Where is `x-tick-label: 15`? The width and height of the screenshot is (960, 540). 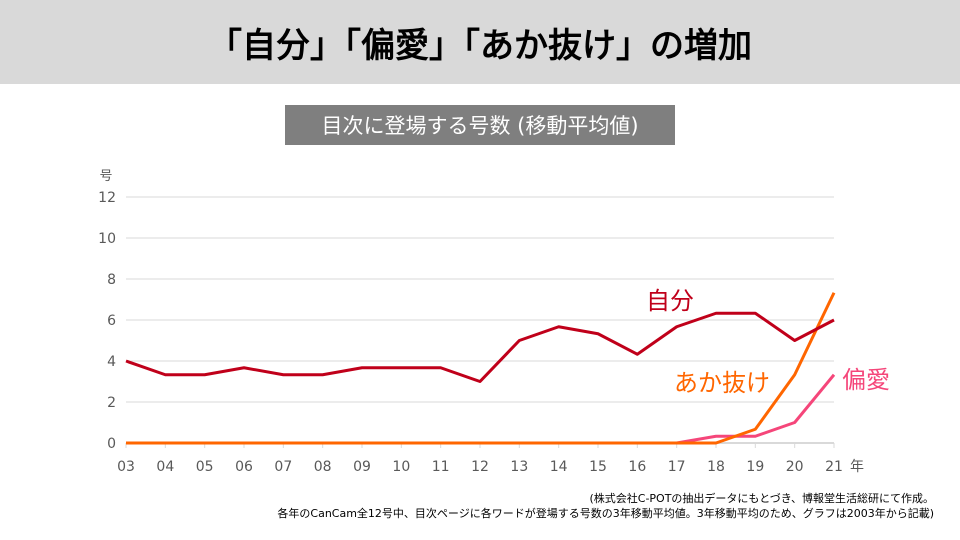 x-tick-label: 15 is located at coordinates (598, 467).